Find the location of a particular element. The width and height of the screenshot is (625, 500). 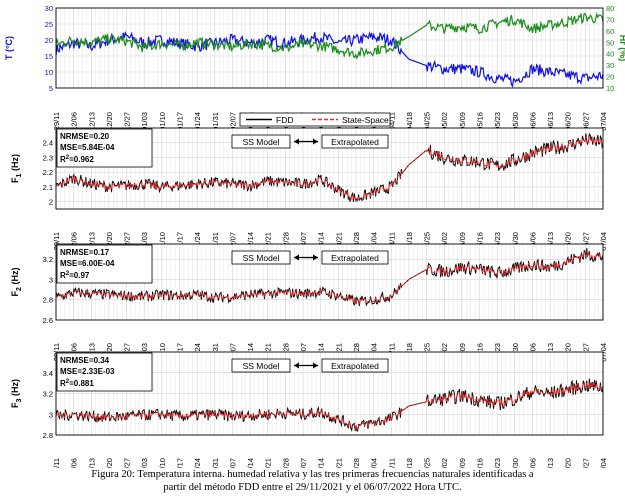

panel-f1-xtick-label: 12/20 is located at coordinates (109, 241).